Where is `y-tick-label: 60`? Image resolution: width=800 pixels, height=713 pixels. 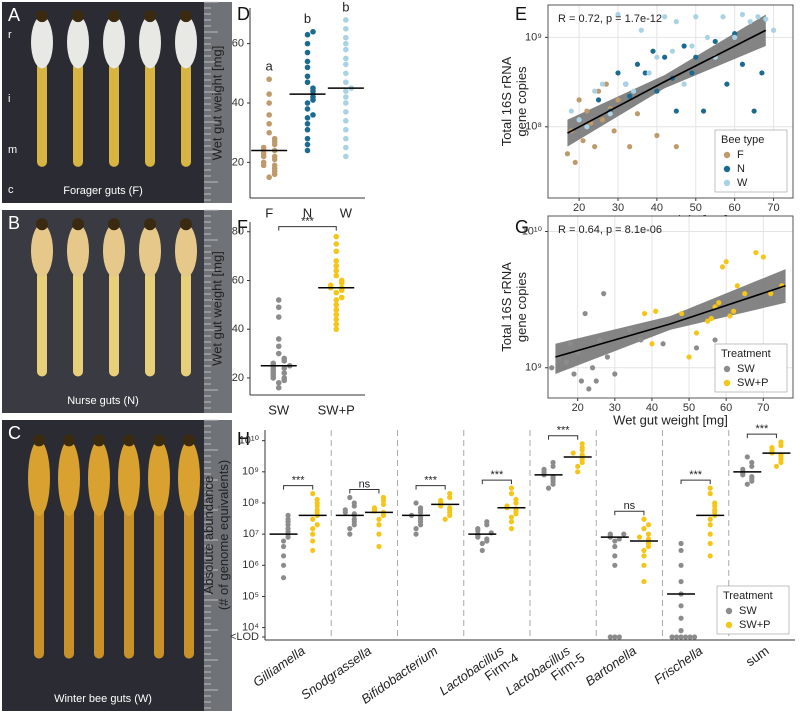
y-tick-label: 60 is located at coordinates (238, 280).